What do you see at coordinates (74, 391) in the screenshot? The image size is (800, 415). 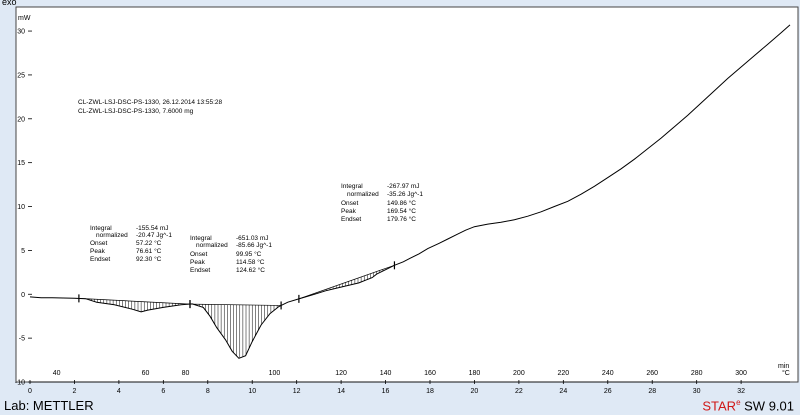 I see `x-tick-label: 2` at bounding box center [74, 391].